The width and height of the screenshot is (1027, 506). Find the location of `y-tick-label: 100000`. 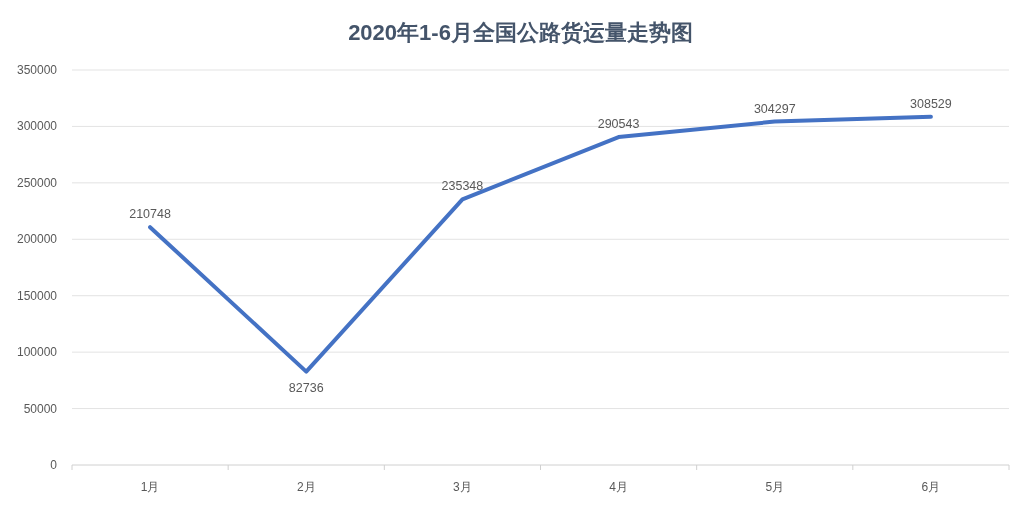

y-tick-label: 100000 is located at coordinates (37, 352).